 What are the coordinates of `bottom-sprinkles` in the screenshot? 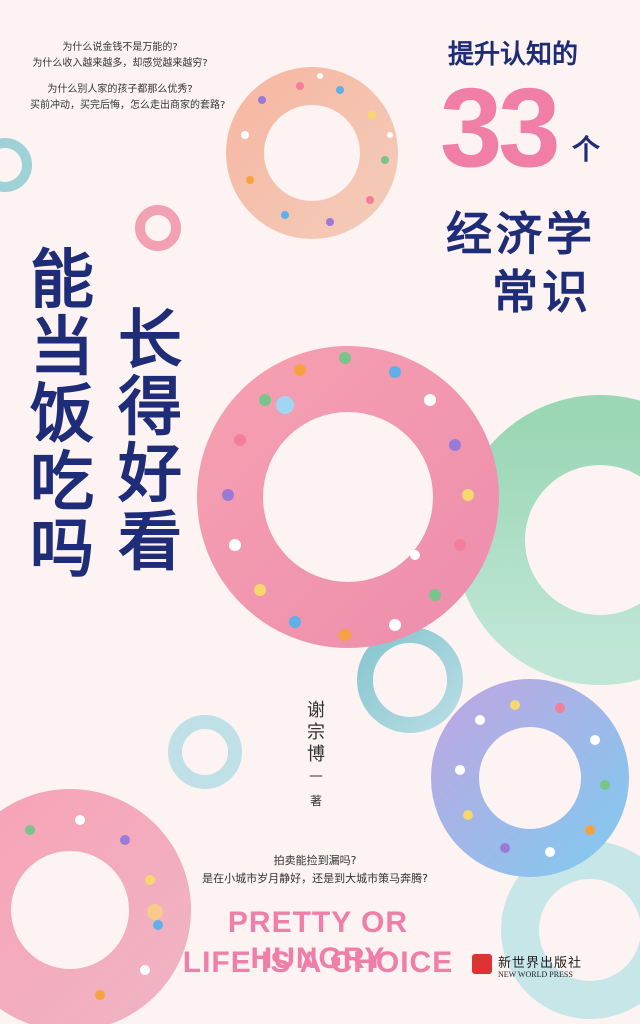 It's located at (94, 907).